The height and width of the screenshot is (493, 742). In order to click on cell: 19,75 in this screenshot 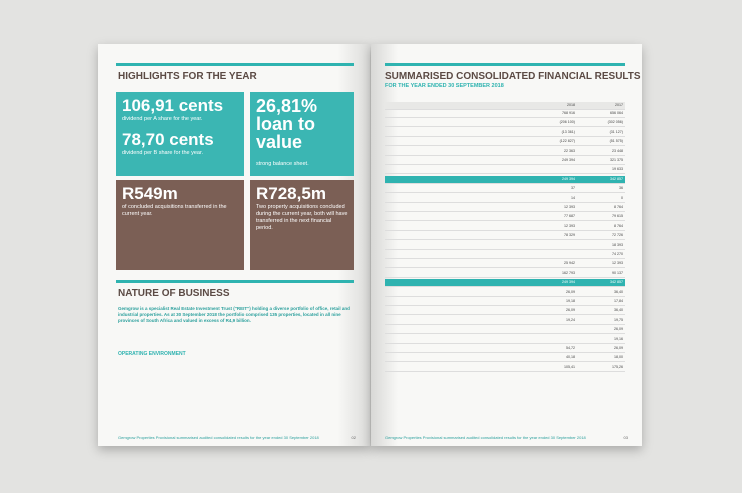, I will do `click(618, 319)`.